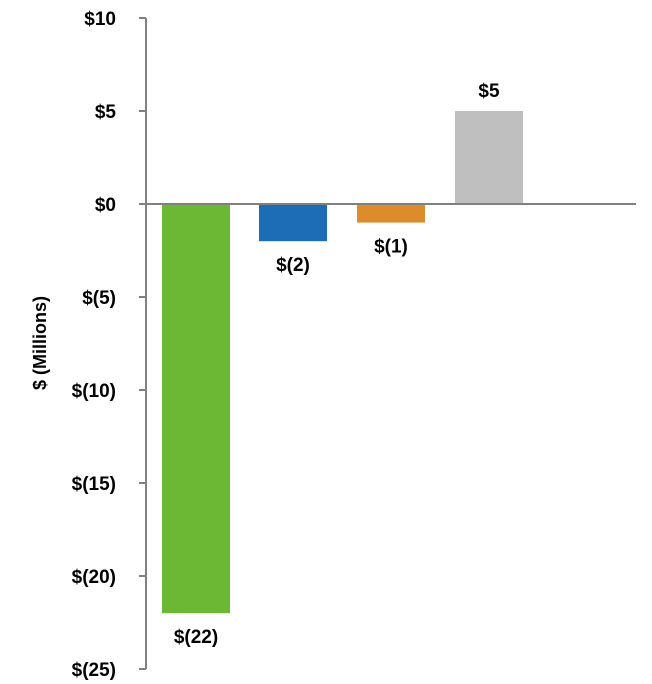 The image size is (652, 684). I want to click on y-tick-label: $10, so click(100, 19).